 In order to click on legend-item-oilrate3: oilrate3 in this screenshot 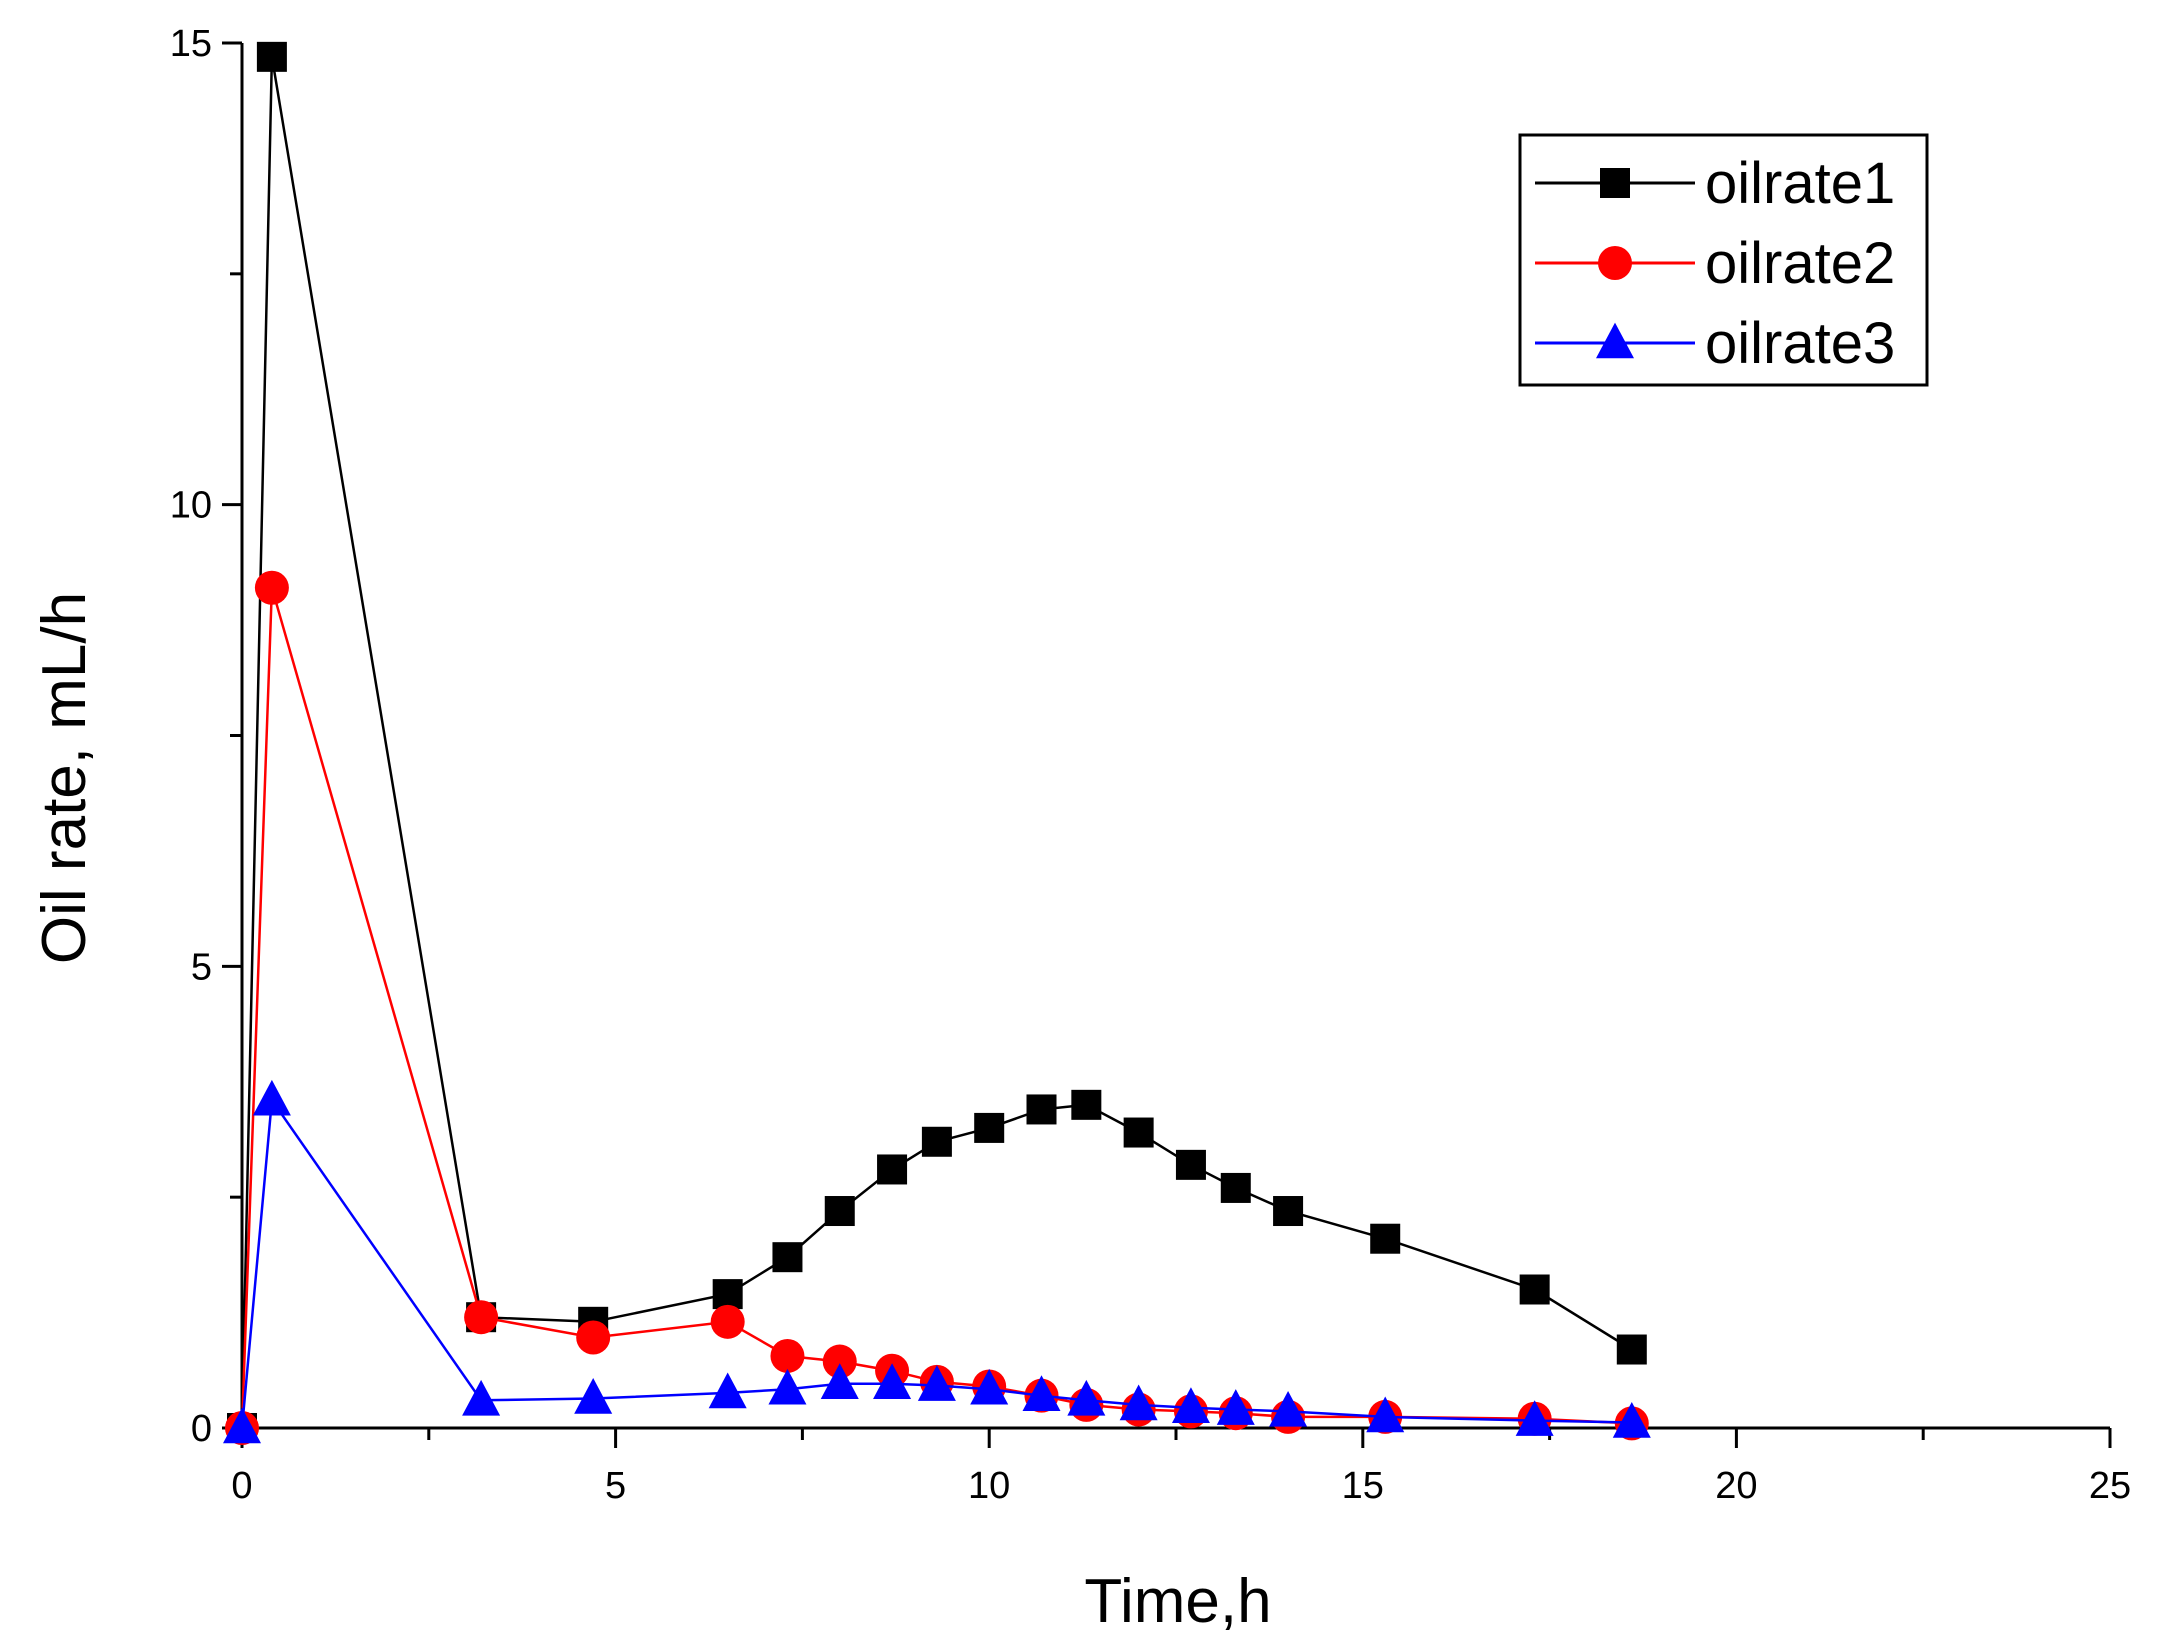, I will do `click(1715, 343)`.